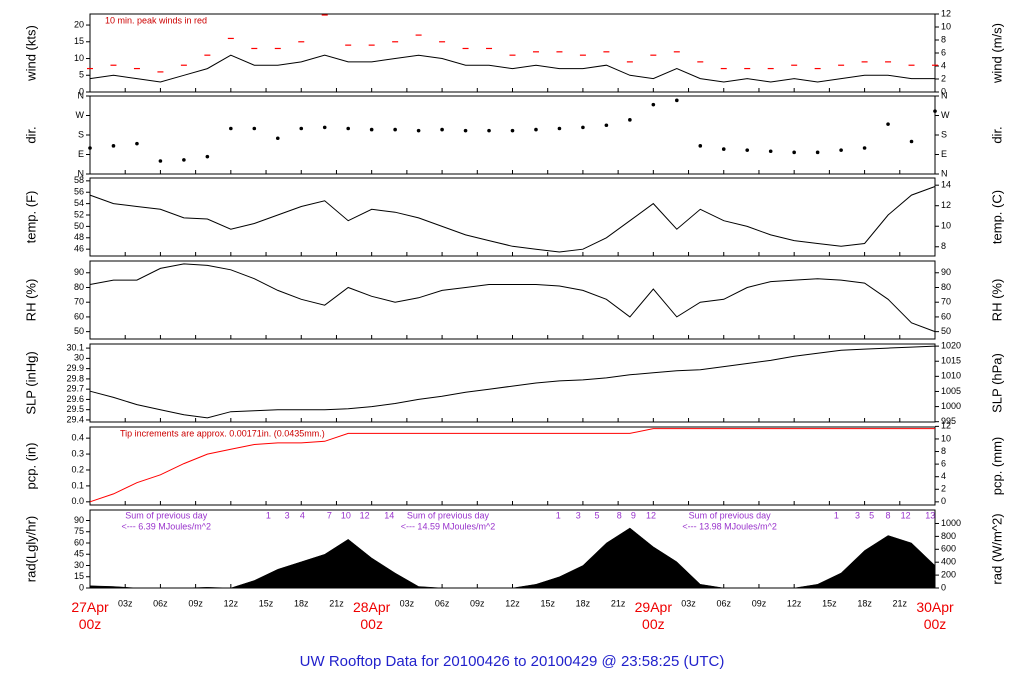 The height and width of the screenshot is (700, 1024). Describe the element at coordinates (81, 154) in the screenshot. I see `y-tick-label: E` at that location.